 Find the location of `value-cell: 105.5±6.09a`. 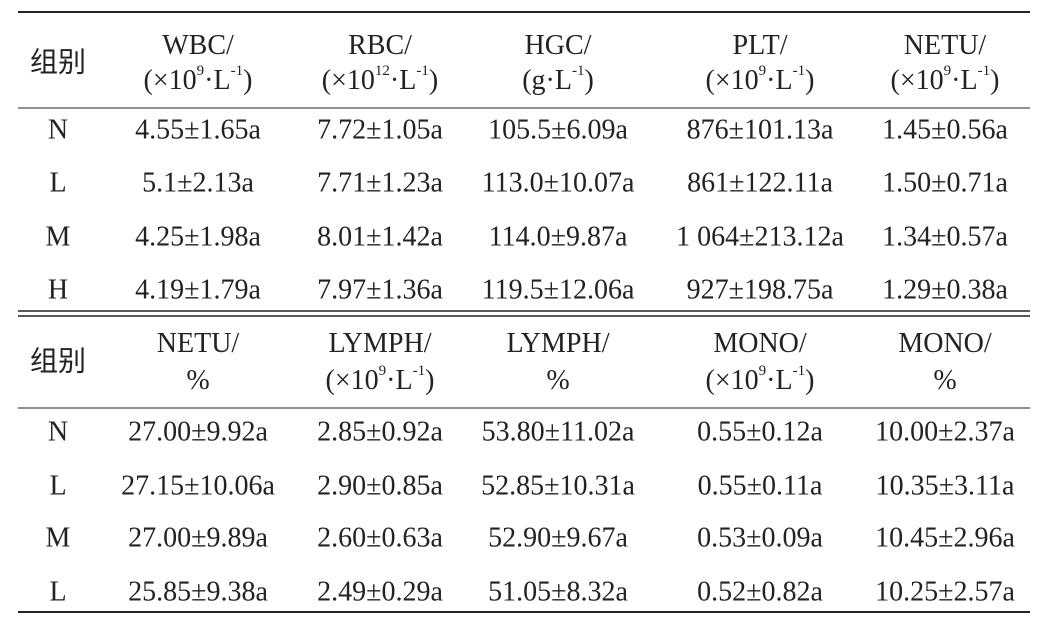

value-cell: 105.5±6.09a is located at coordinates (558, 130).